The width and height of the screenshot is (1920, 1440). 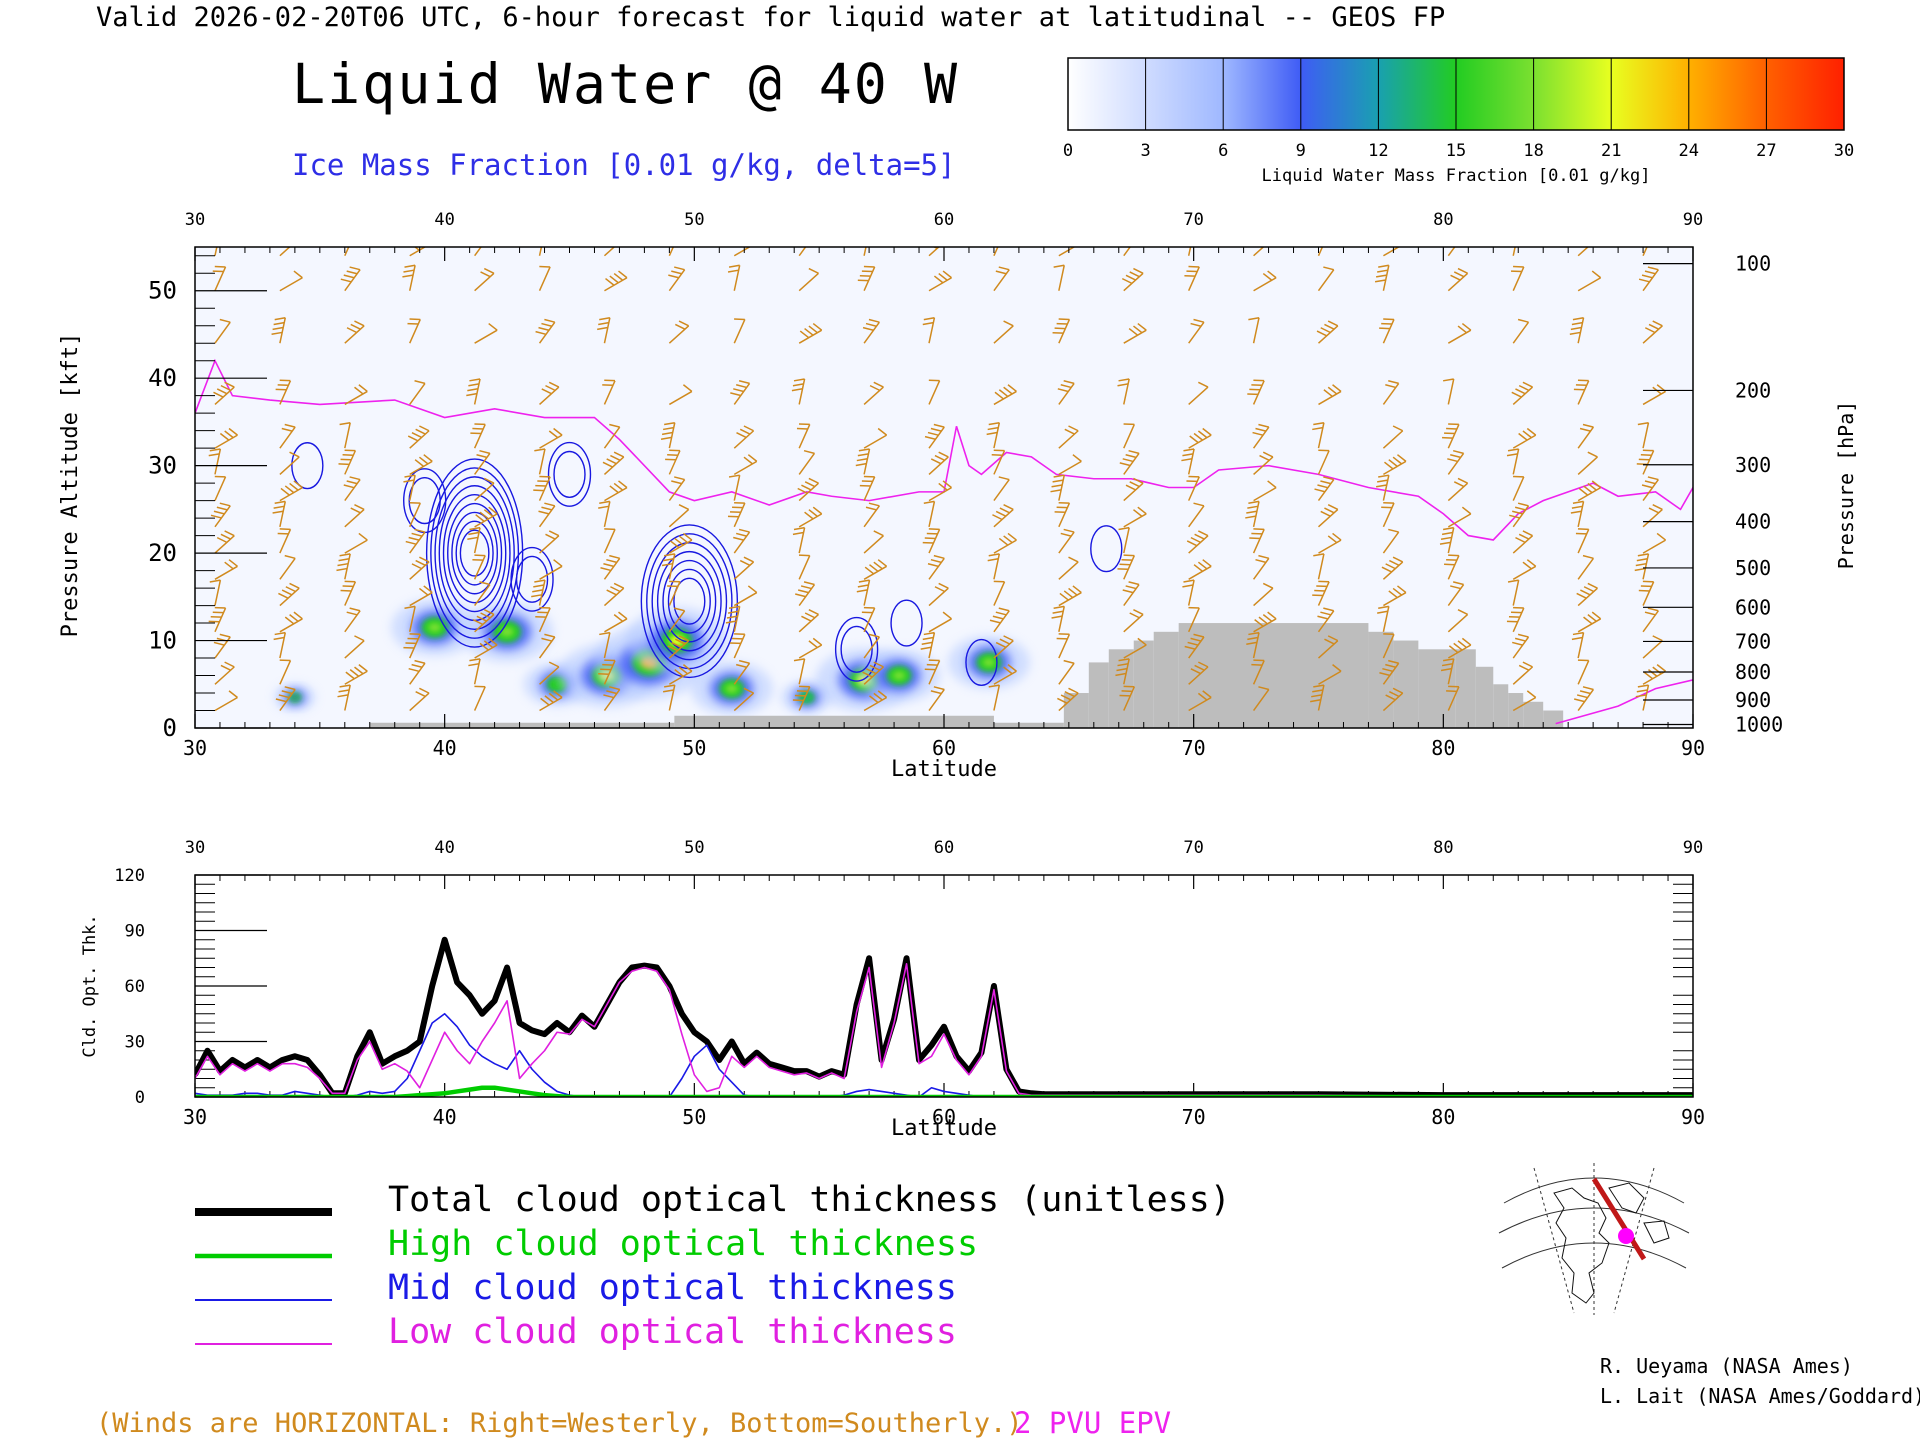 What do you see at coordinates (1458, 151) in the screenshot?
I see `colorbar-tick-labels: 0 3 6 9 12 15 18 21 24 27 30` at bounding box center [1458, 151].